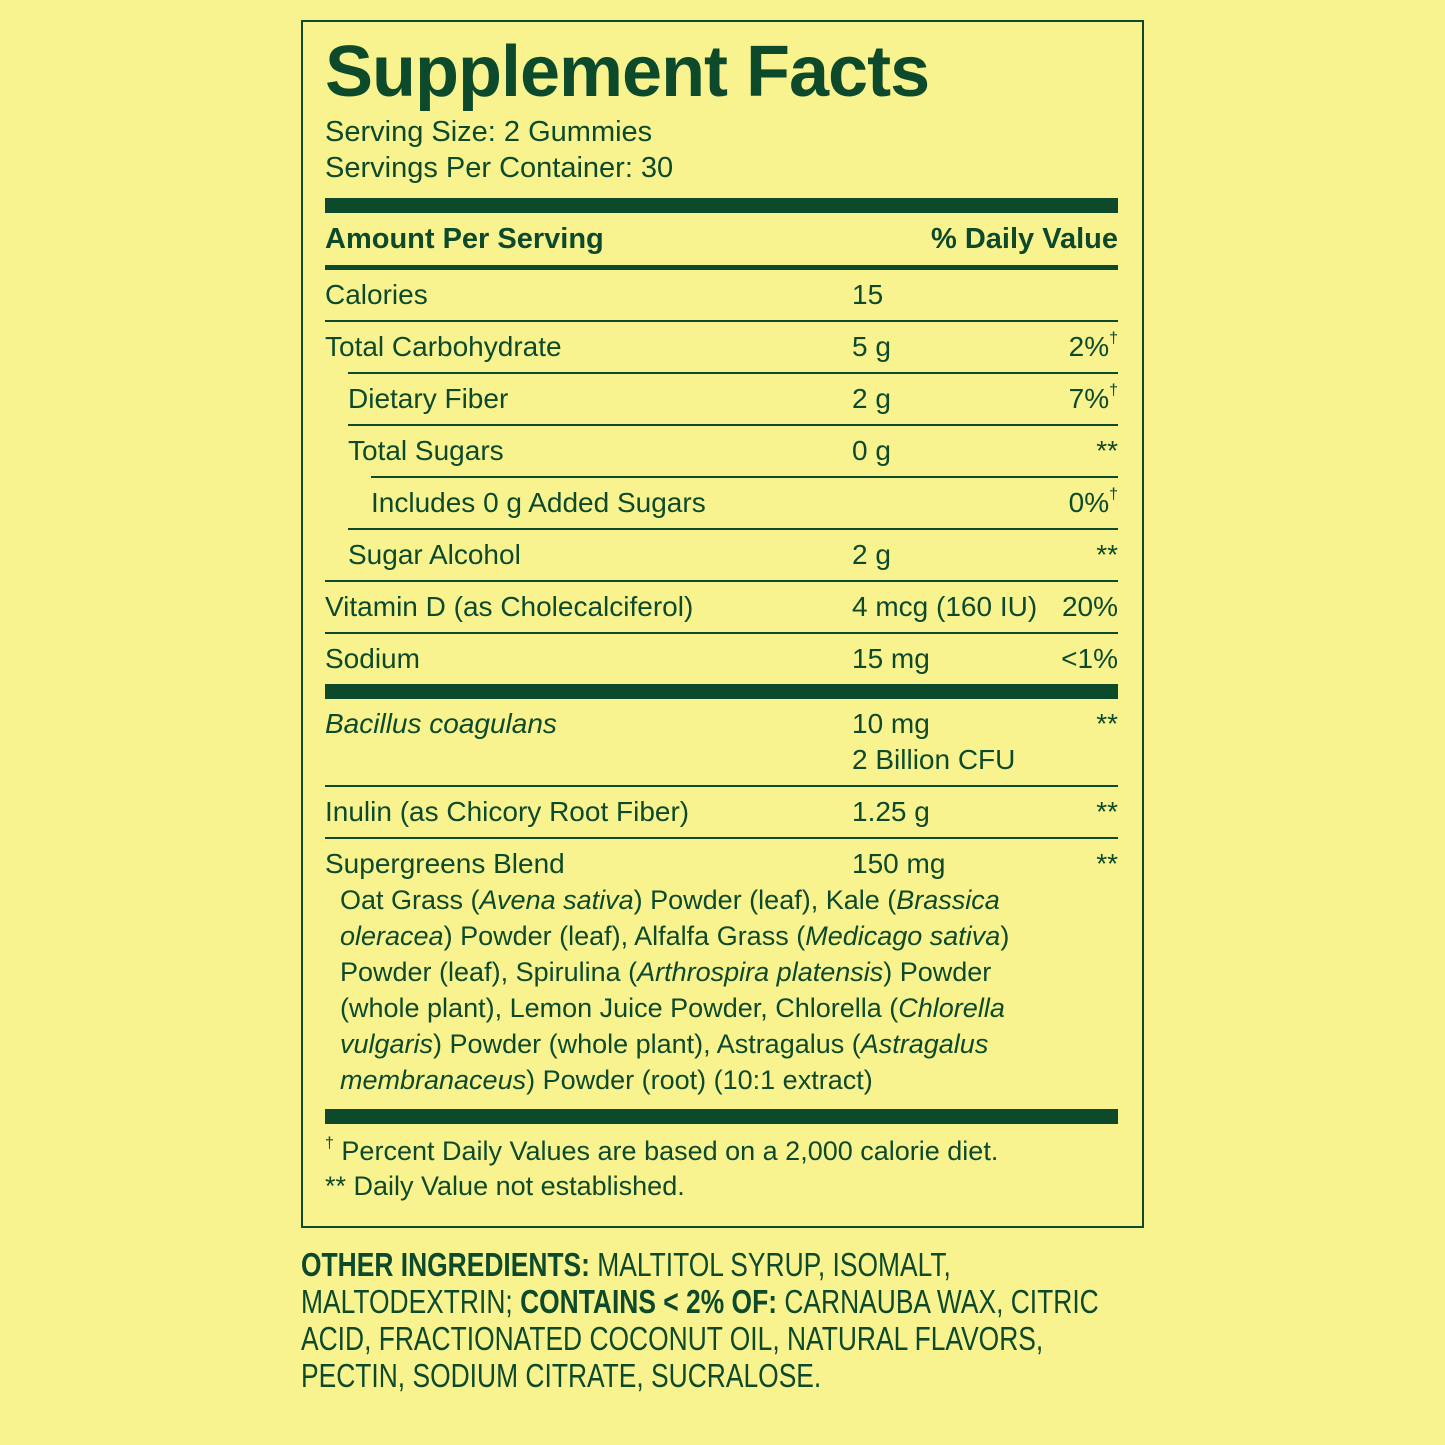  Describe the element at coordinates (733, 398) in the screenshot. I see `nutrient-row: Dietary Fiber 2 g 7%†` at that location.